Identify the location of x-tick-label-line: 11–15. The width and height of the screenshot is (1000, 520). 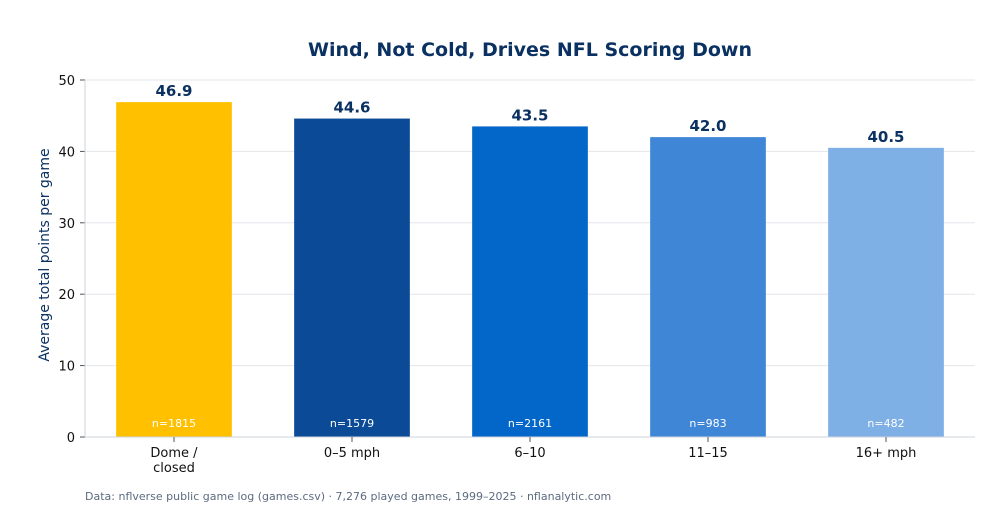
(708, 453).